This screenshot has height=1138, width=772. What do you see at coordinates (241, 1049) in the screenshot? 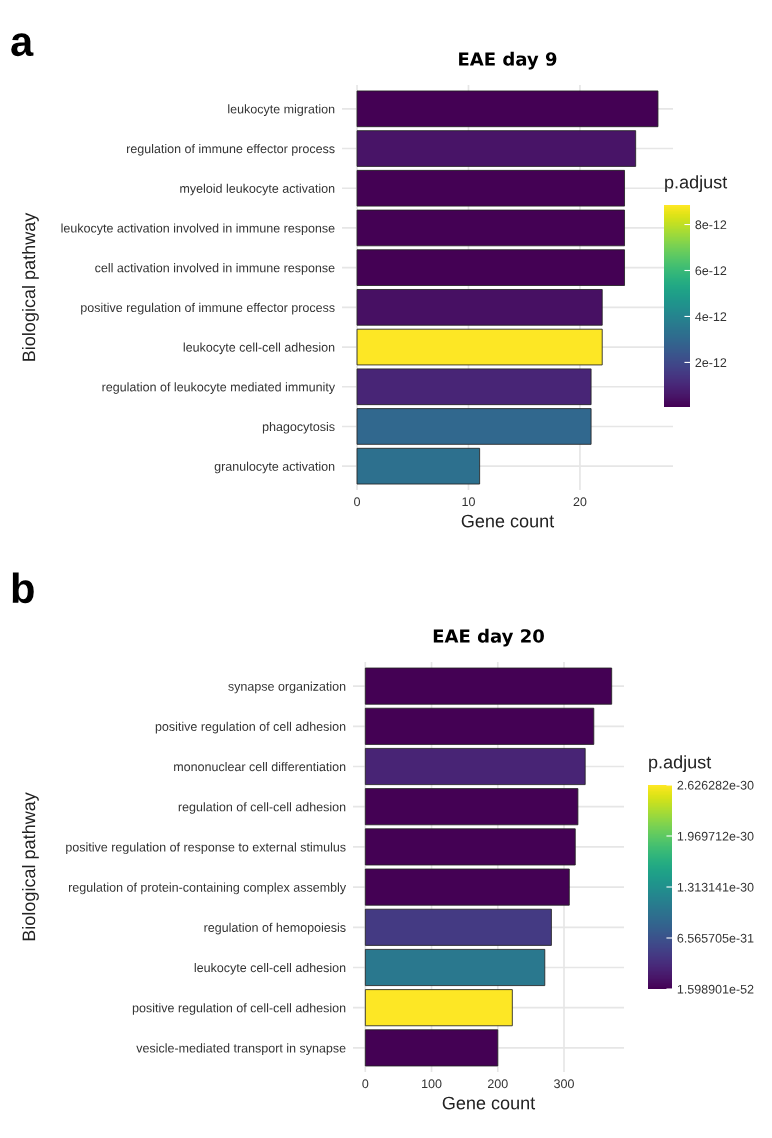
I see `y-tick-label: vesicle-mediated transport in synapse` at bounding box center [241, 1049].